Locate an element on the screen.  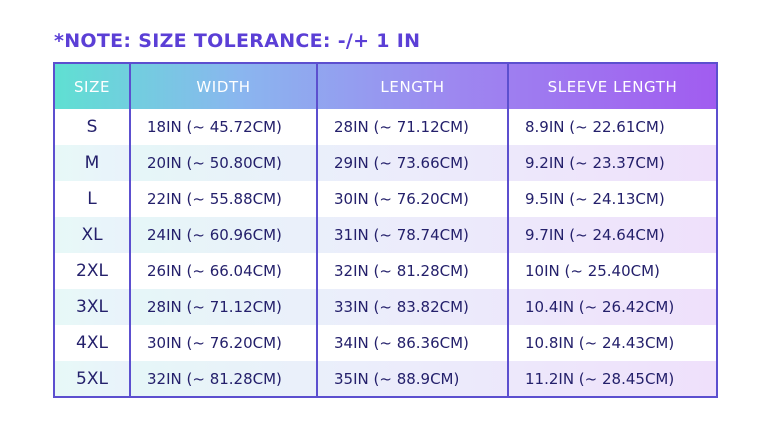
length-cell: 35IN (~ 88.9CM) is located at coordinates (412, 379).